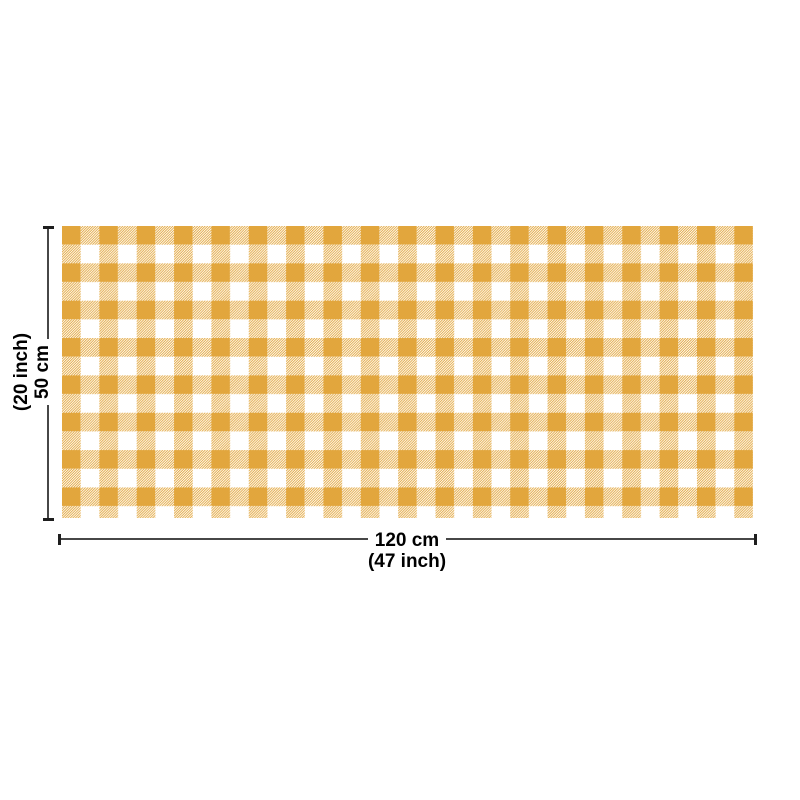  I want to click on height-label-cm: 50 cm, so click(42, 372).